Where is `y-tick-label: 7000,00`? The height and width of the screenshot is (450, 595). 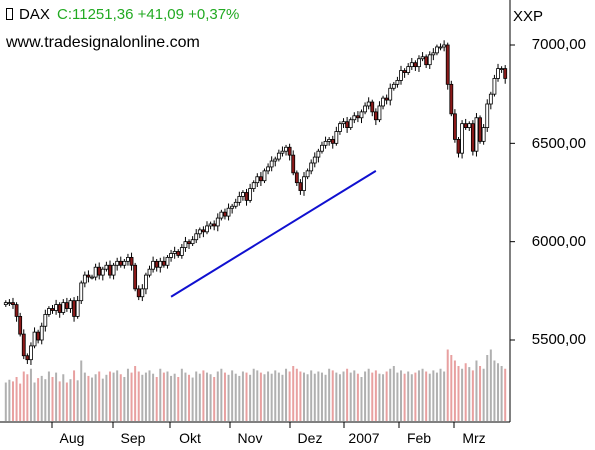
y-tick-label: 7000,00 is located at coordinates (558, 44).